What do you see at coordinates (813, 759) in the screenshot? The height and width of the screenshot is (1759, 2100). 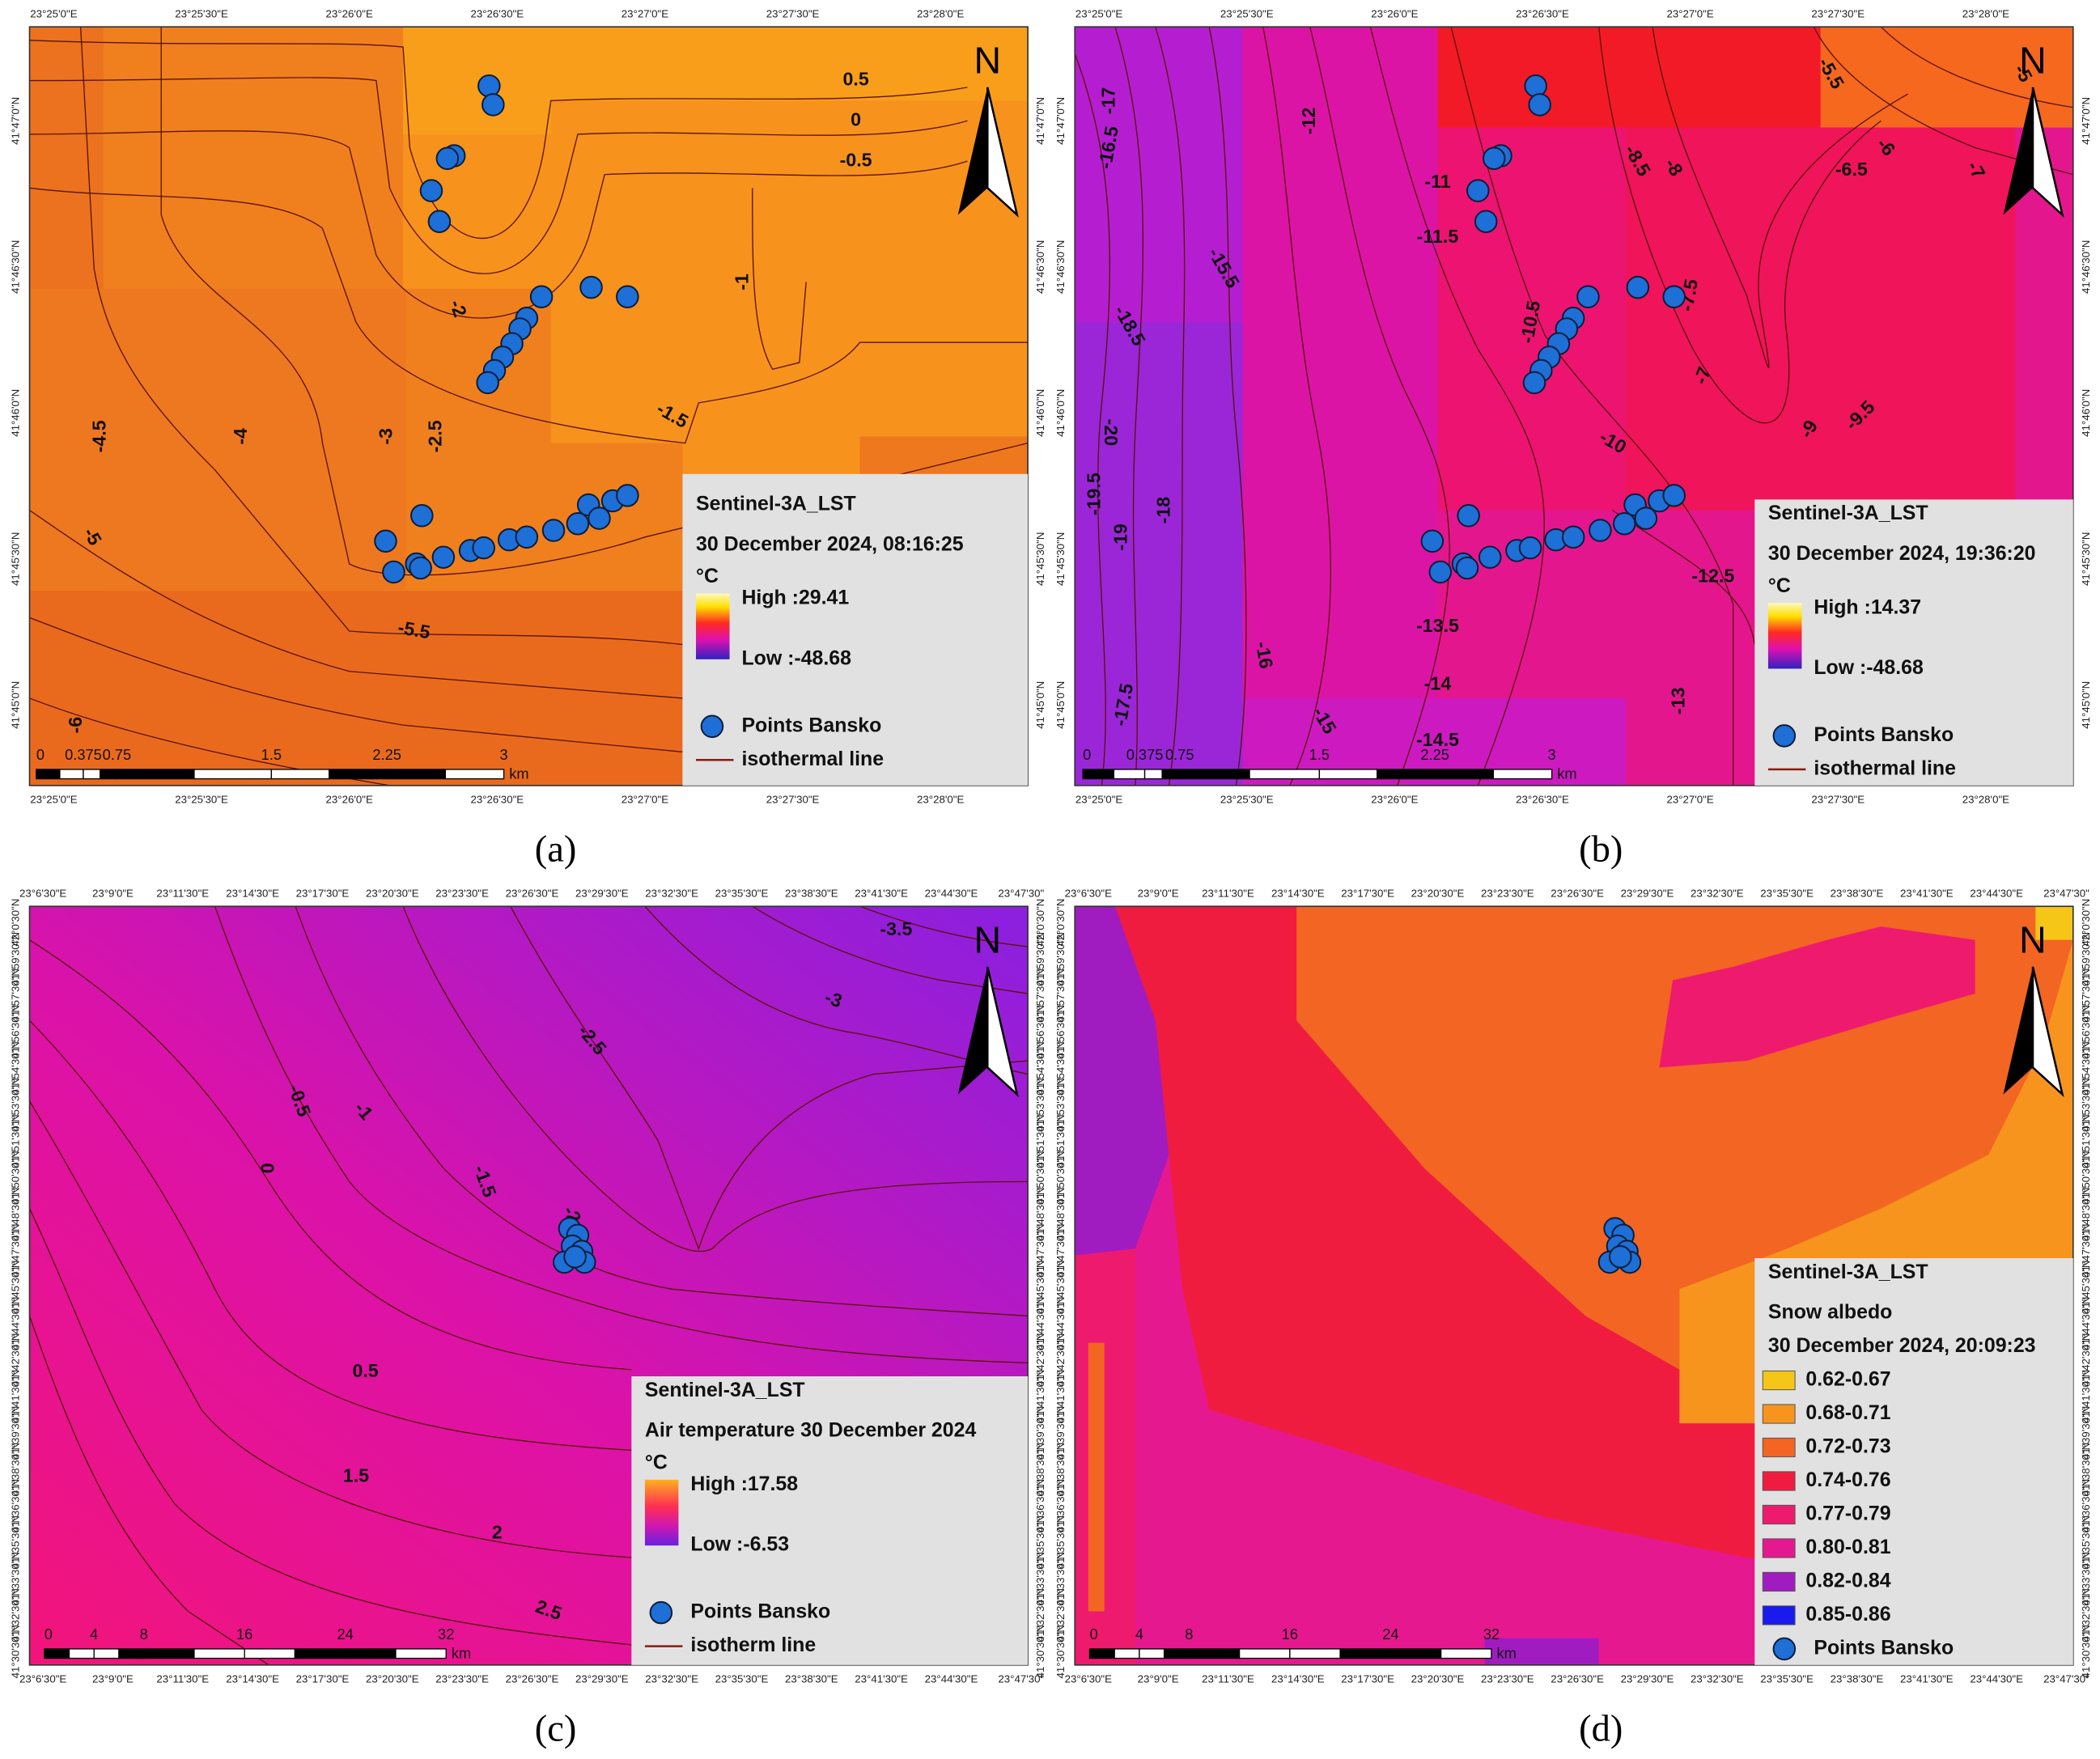 I see `legend-line-label: isothermal line` at bounding box center [813, 759].